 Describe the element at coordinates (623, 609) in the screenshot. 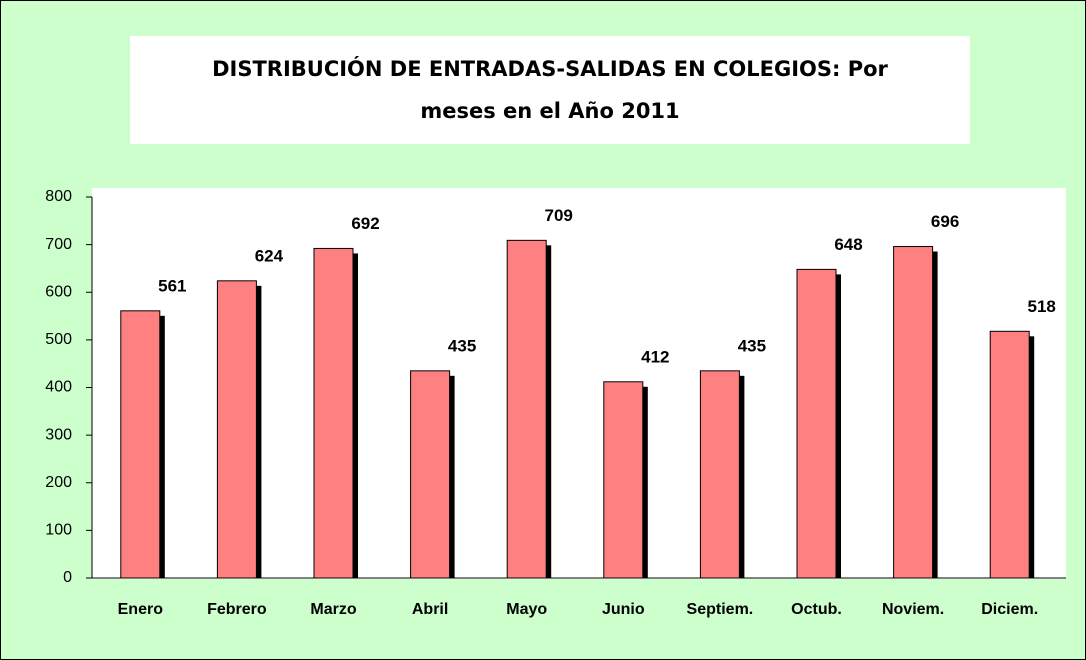

I see `x-tick-label: Junio` at that location.